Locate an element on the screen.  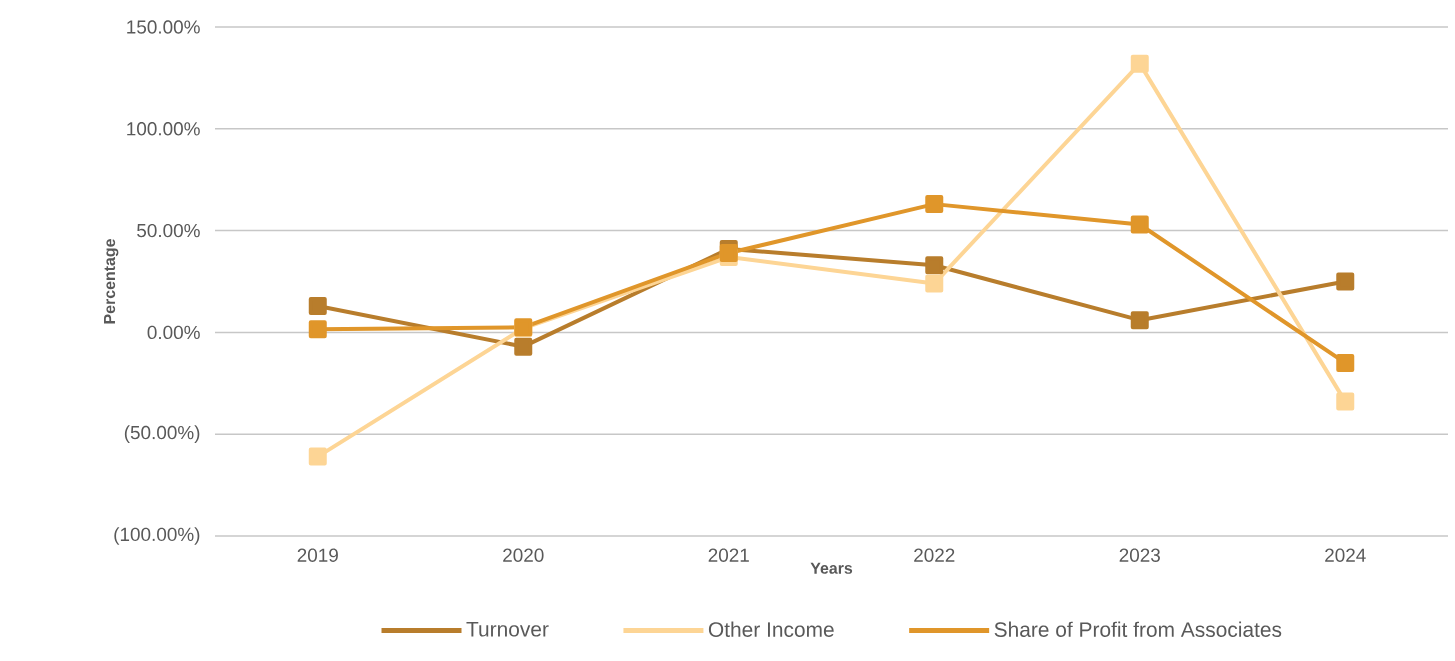
x-tick-label: 2023 is located at coordinates (1139, 555).